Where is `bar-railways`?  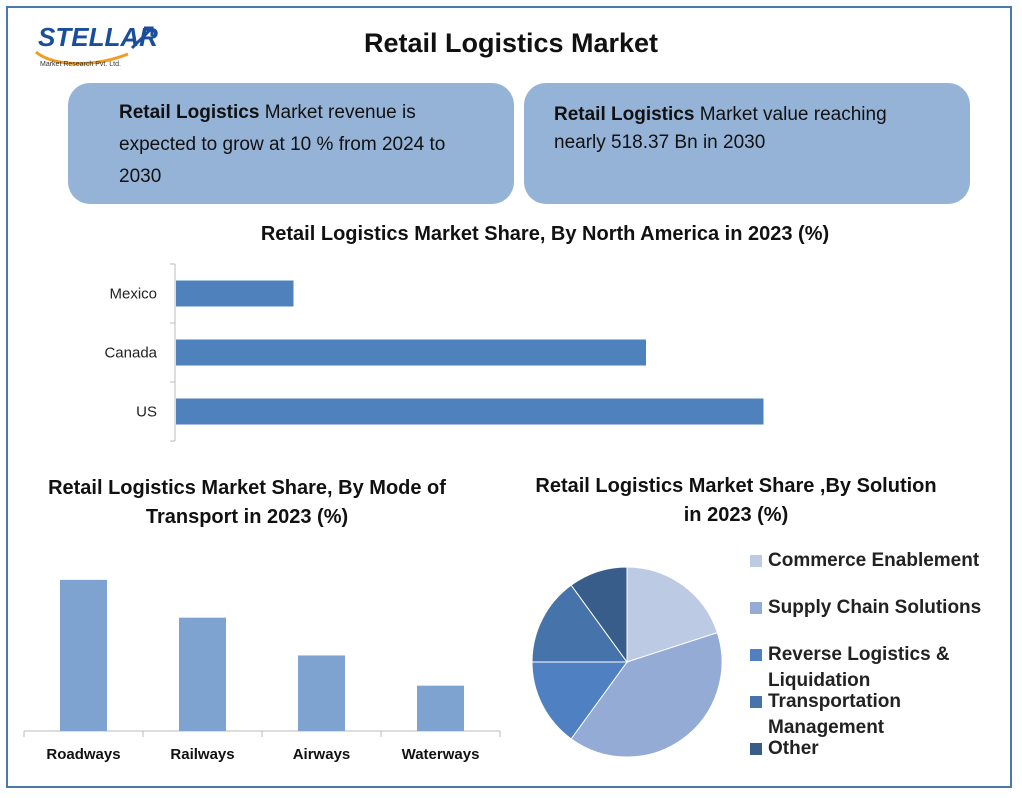
bar-railways is located at coordinates (202, 674).